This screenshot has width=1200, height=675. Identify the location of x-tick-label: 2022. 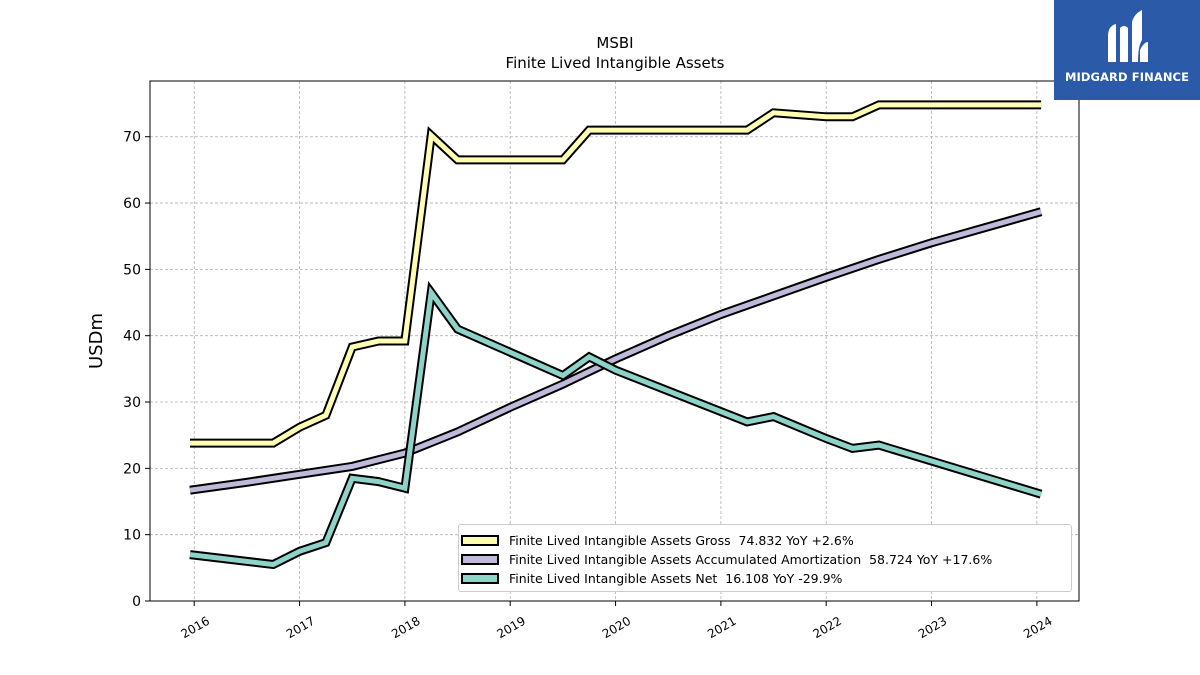
(826, 627).